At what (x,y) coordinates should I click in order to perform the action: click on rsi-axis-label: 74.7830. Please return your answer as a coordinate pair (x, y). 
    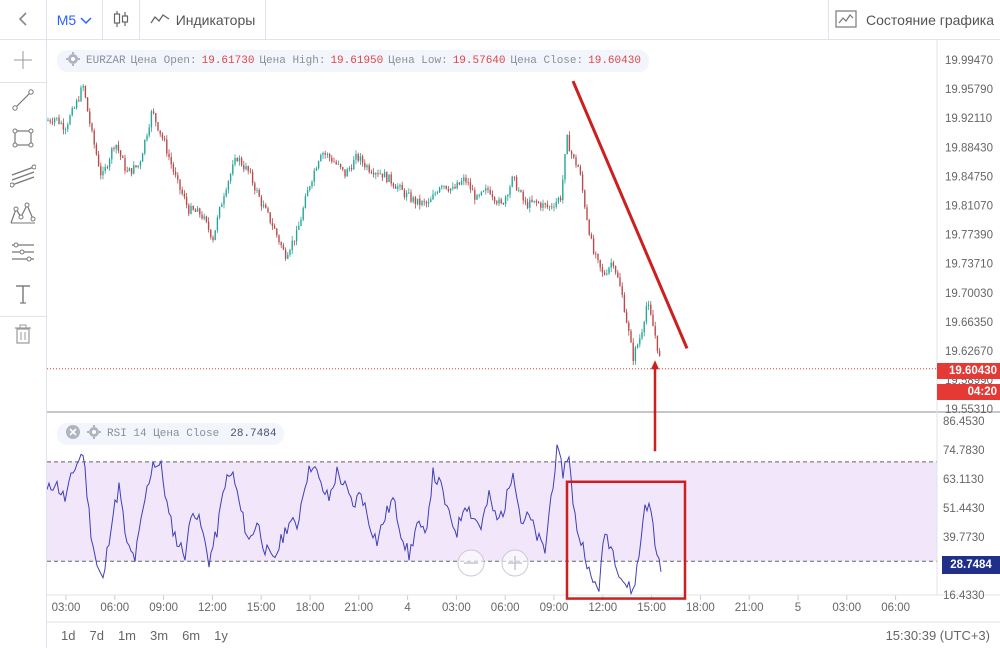
    Looking at the image, I should click on (964, 451).